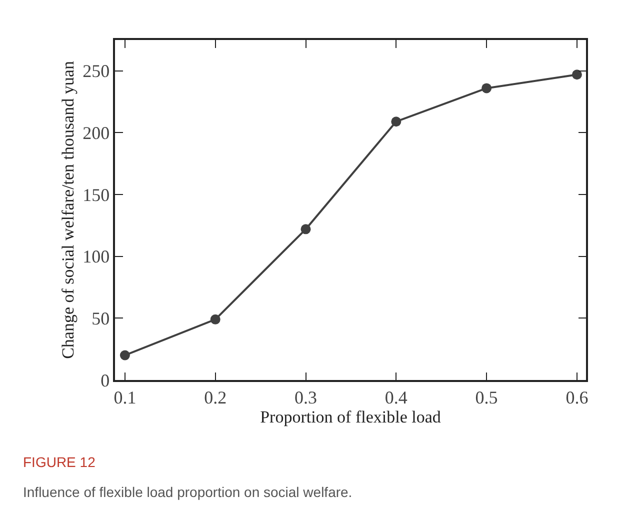  What do you see at coordinates (68, 209) in the screenshot?
I see `y-axis-title: Change of social welfare/ten thousand yuan` at bounding box center [68, 209].